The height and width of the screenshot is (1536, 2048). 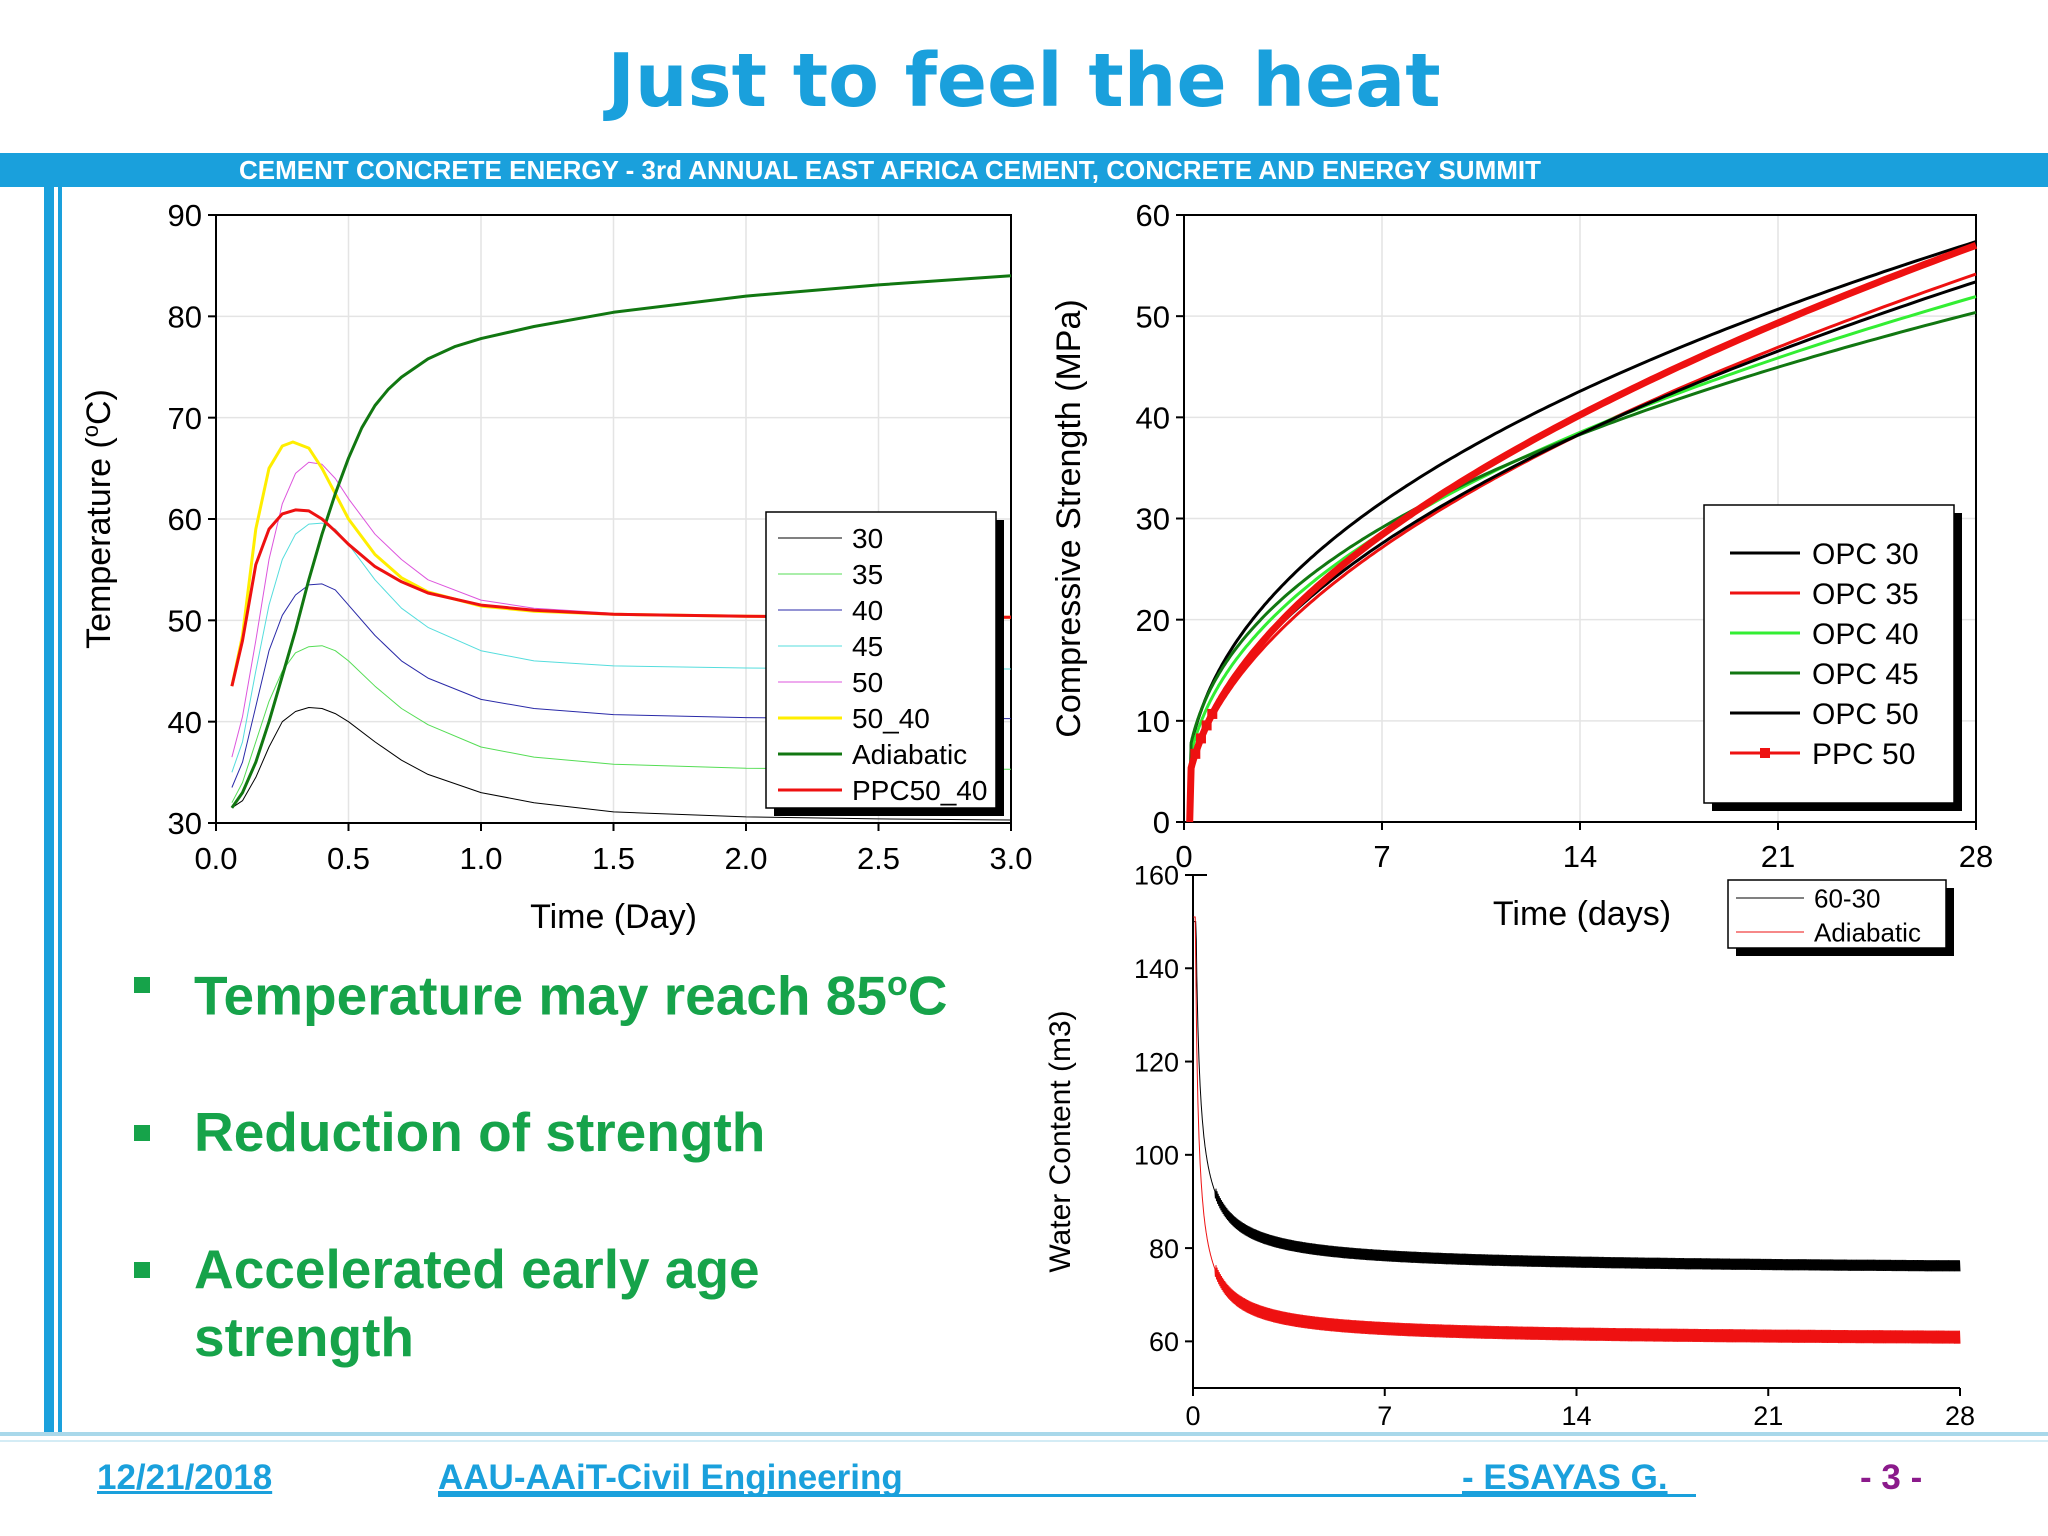 What do you see at coordinates (1024, 1441) in the screenshot?
I see `footer-divider-light` at bounding box center [1024, 1441].